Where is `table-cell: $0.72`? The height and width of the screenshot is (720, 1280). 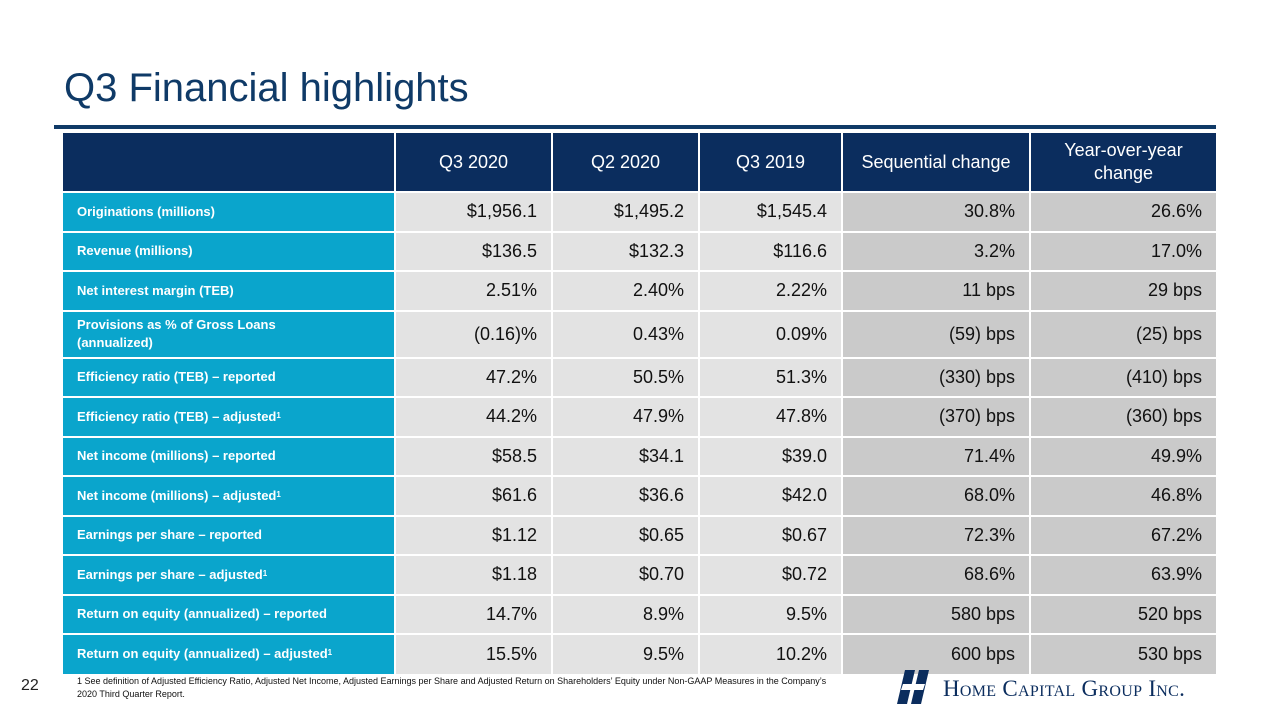 table-cell: $0.72 is located at coordinates (771, 574).